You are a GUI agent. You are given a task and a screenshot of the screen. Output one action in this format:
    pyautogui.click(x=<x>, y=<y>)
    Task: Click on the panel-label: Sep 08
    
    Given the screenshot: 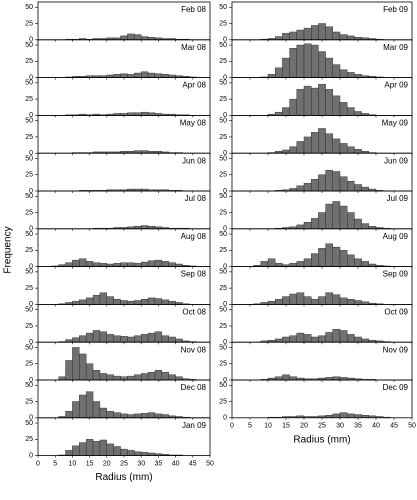 What is the action you would take?
    pyautogui.click(x=194, y=274)
    